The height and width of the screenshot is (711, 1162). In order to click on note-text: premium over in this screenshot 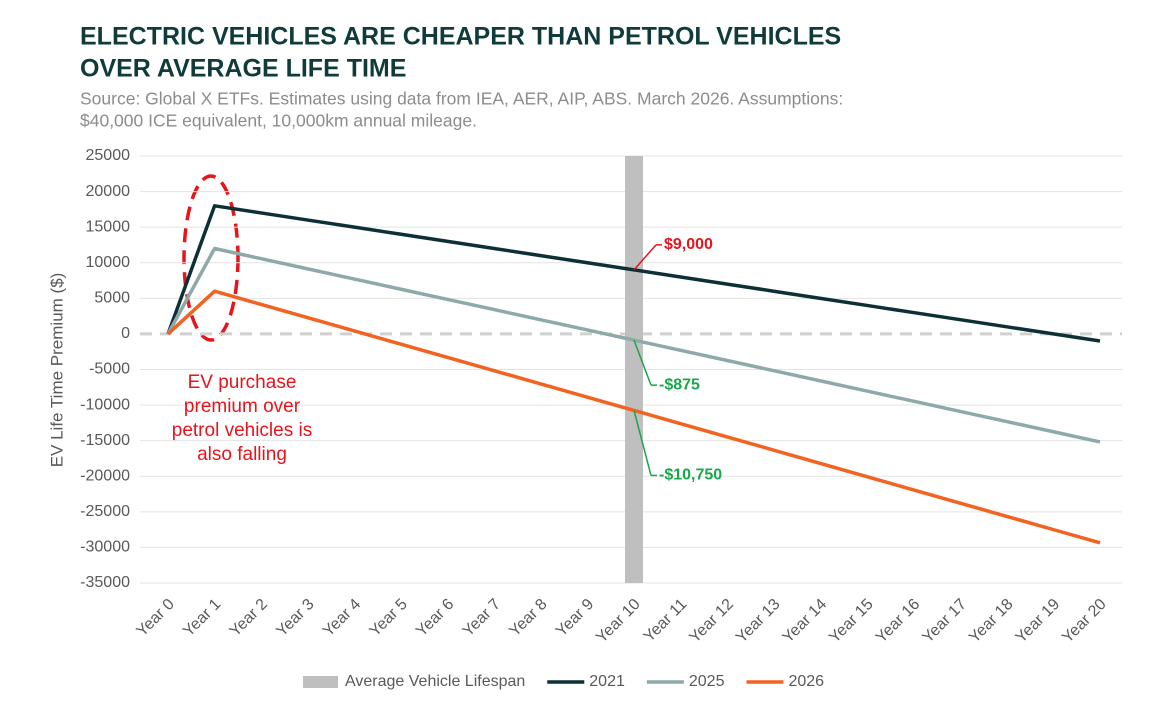, I will do `click(242, 406)`.